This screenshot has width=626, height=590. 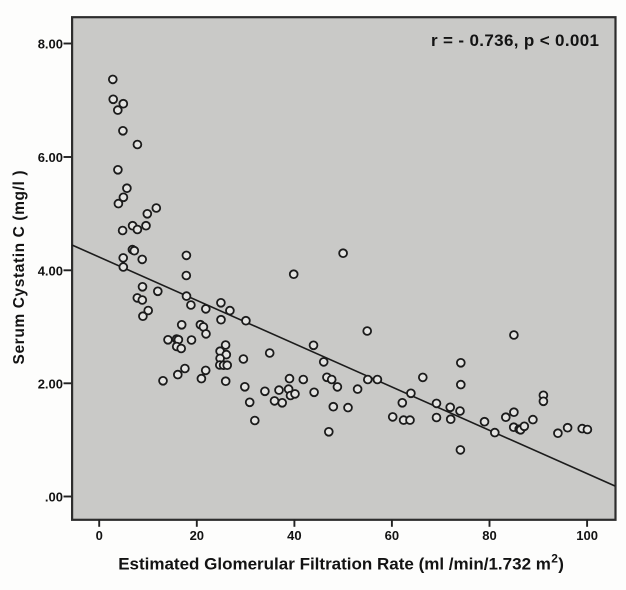 What do you see at coordinates (50, 44) in the screenshot?
I see `svg-text: 8.00` at bounding box center [50, 44].